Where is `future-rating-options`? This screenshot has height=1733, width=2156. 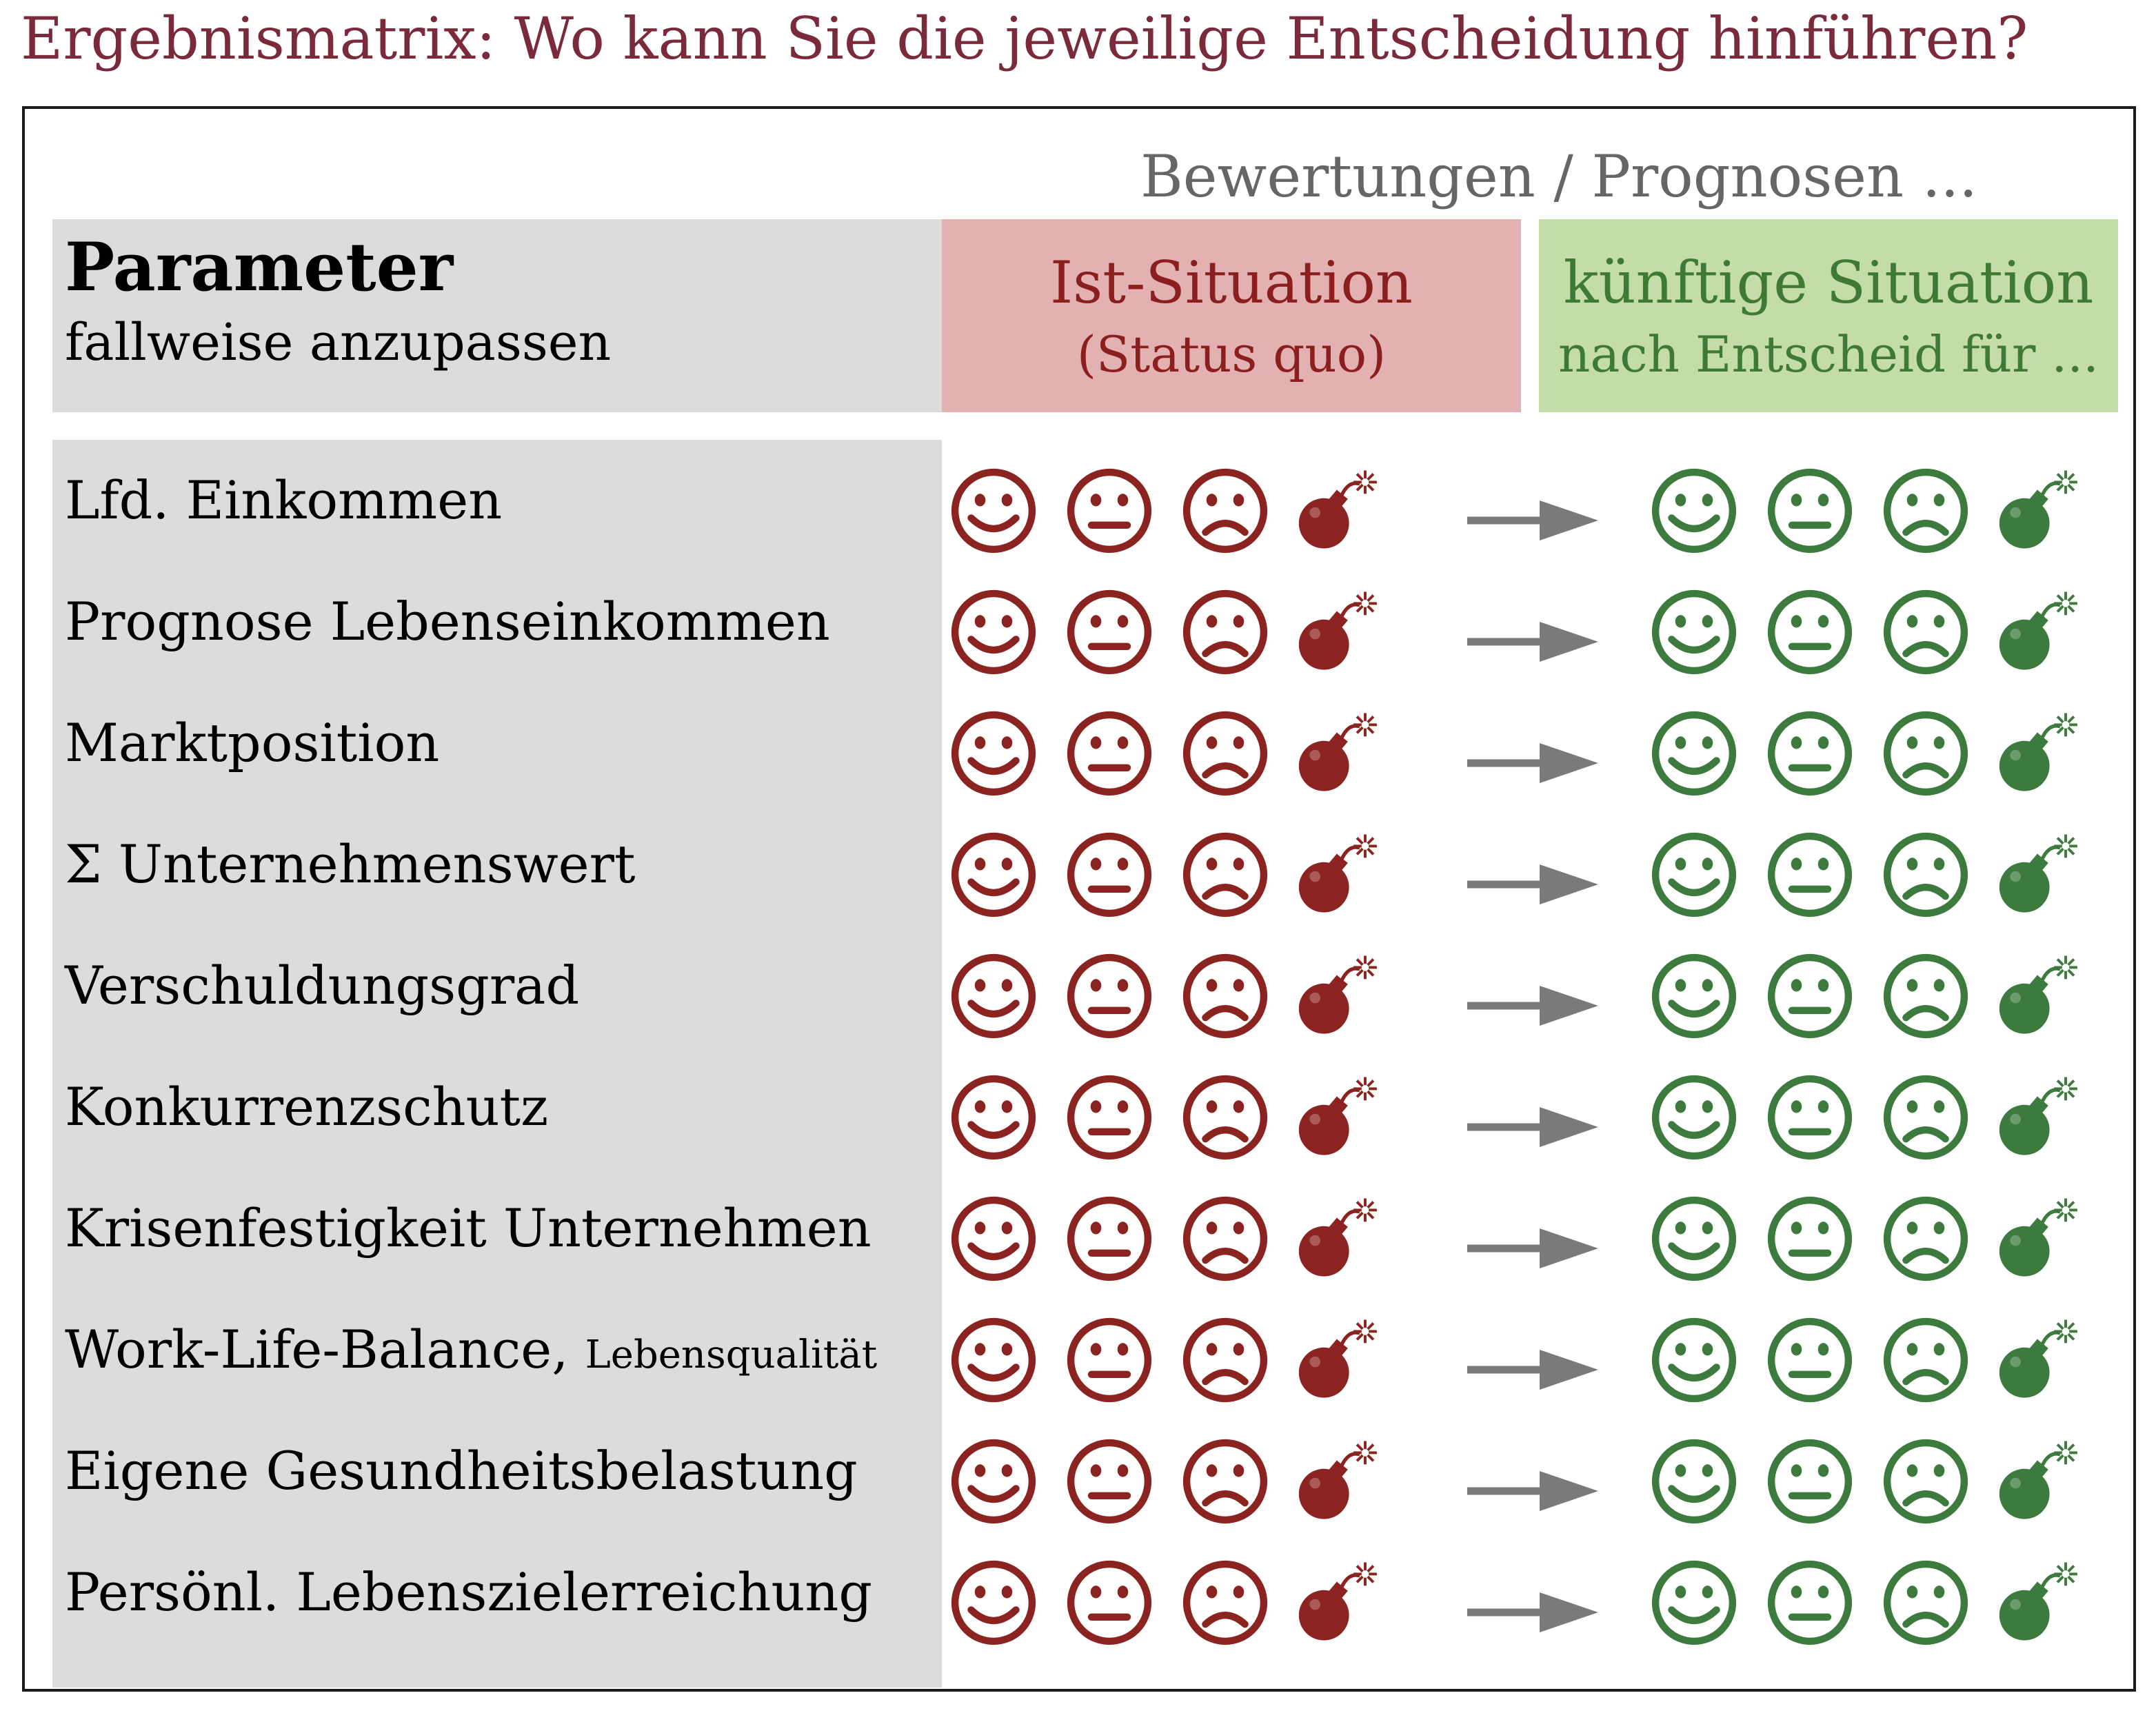
future-rating-options is located at coordinates (1897, 743).